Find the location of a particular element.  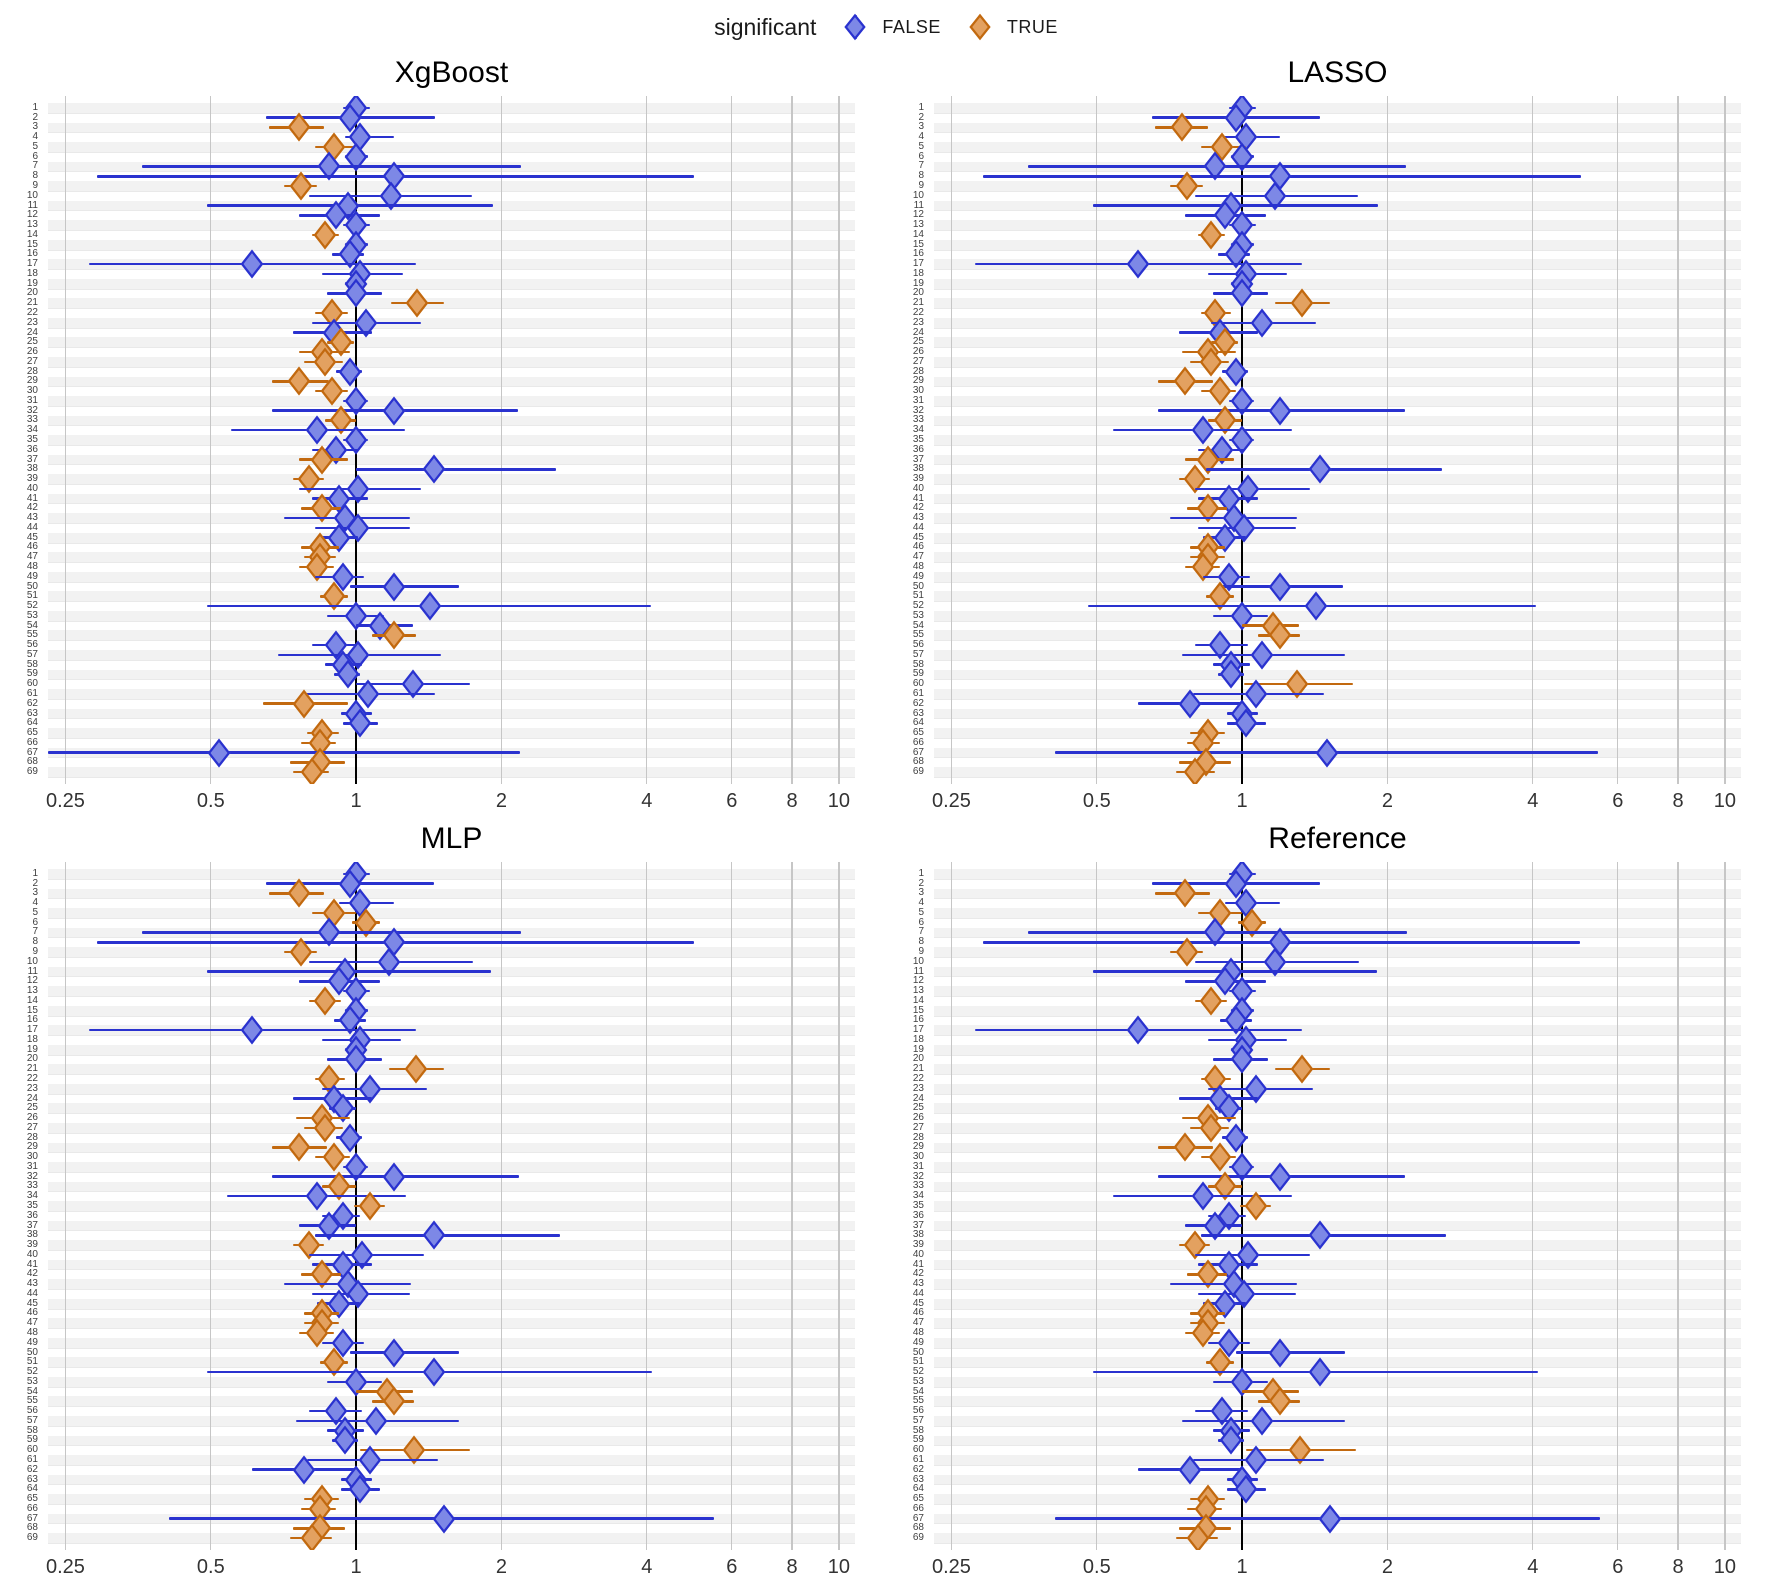

row-label: 35 is located at coordinates (32, 439).